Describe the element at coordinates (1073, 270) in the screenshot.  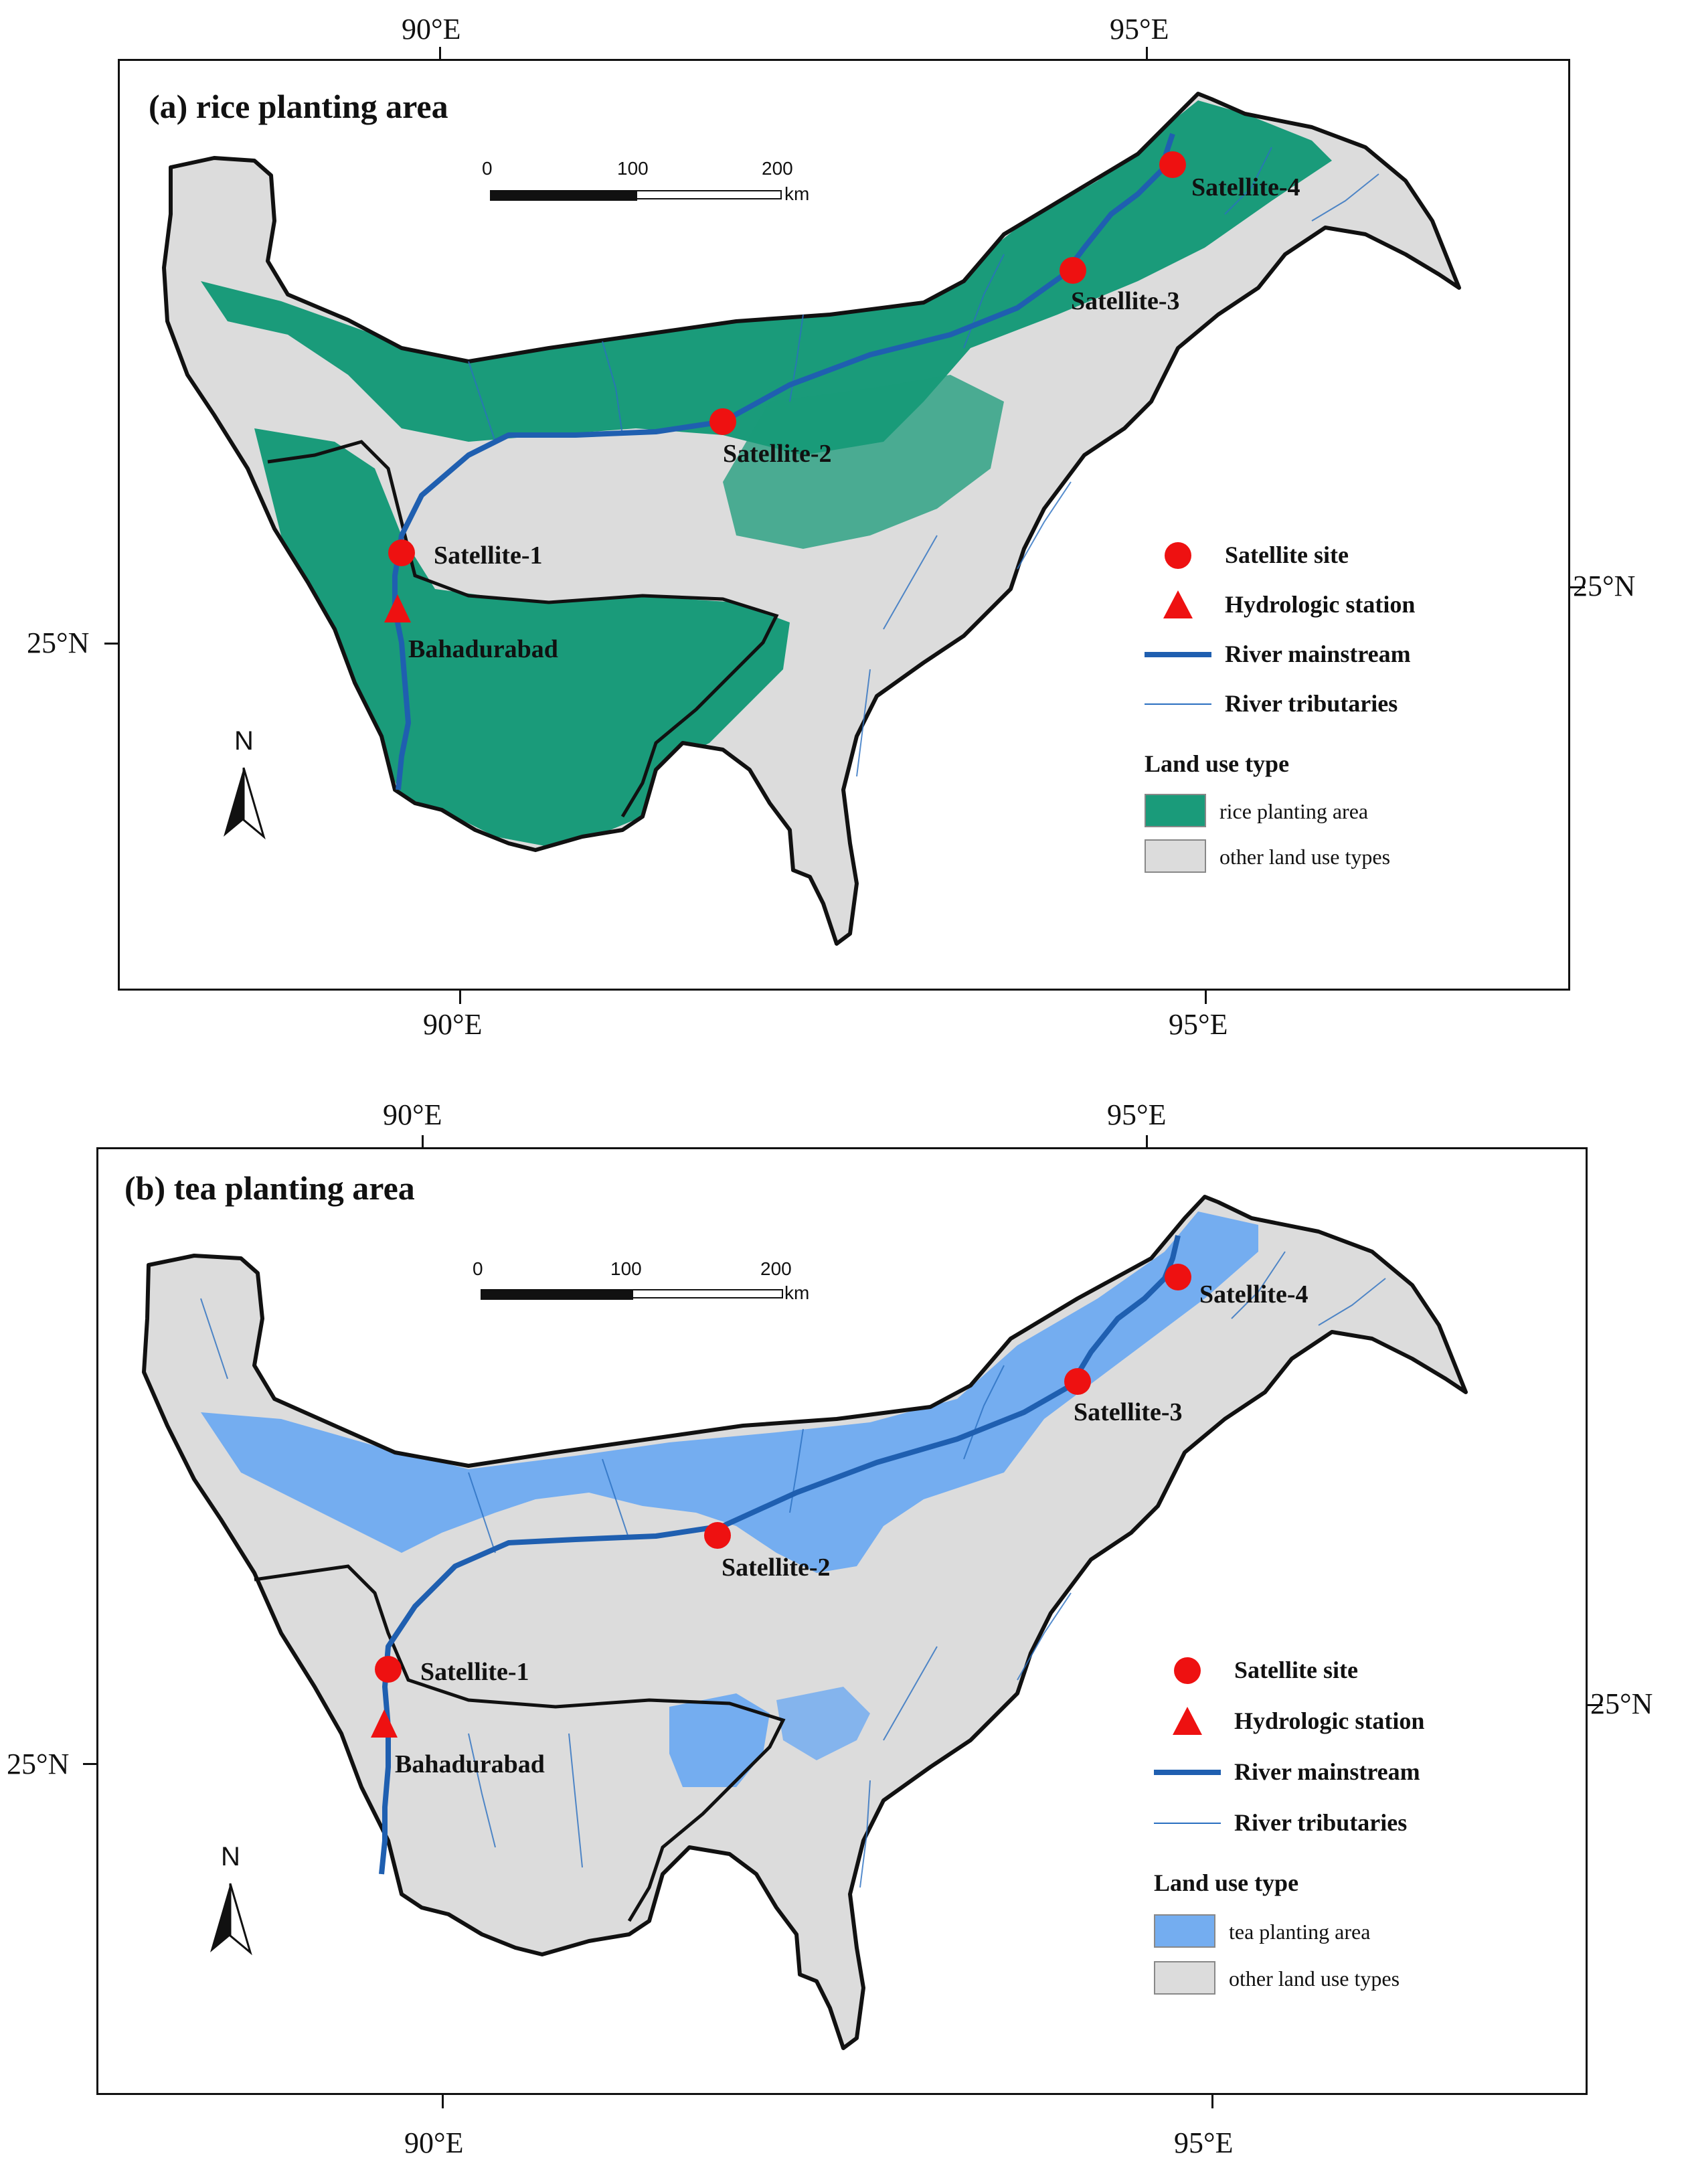
I see `satellite-3-marker-a` at that location.